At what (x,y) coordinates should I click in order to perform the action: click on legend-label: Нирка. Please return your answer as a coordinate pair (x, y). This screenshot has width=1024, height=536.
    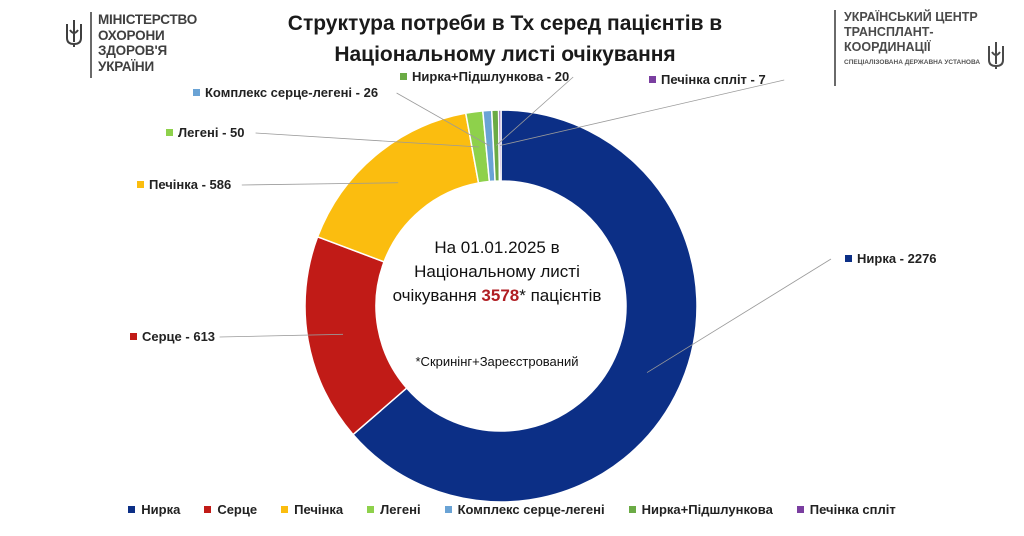
    Looking at the image, I should click on (161, 509).